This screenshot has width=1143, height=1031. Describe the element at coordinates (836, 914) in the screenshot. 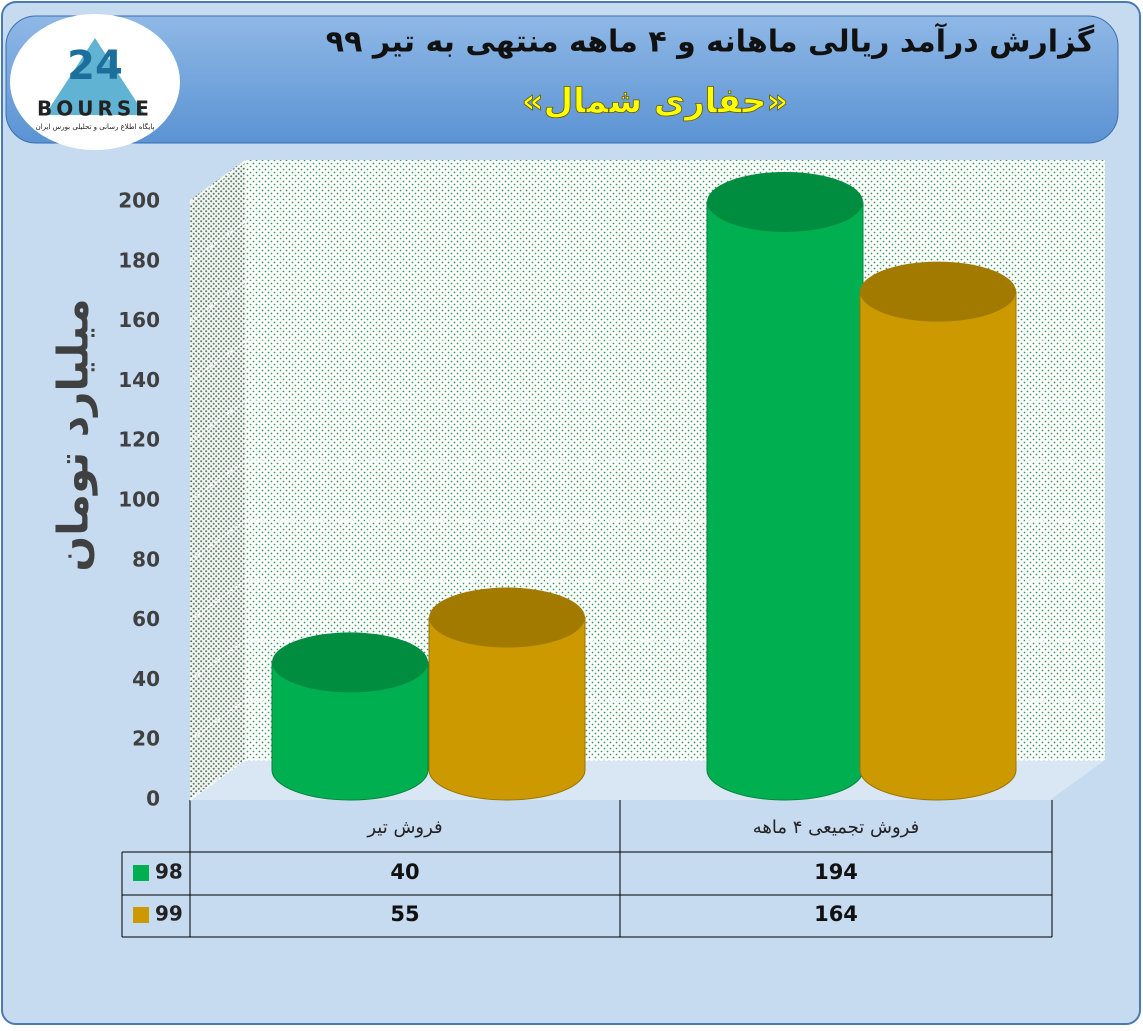

I see `table-value: 164` at that location.